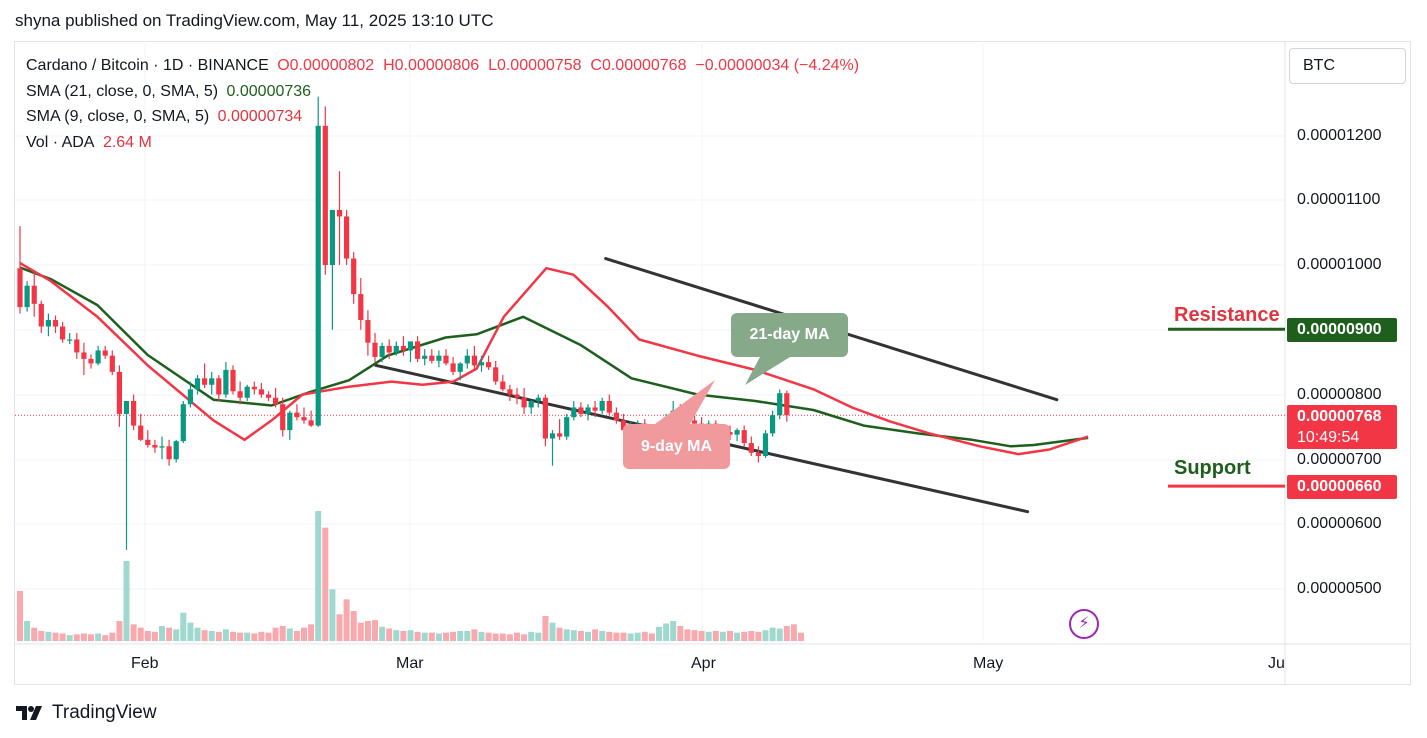  I want to click on high-value: H0.00000806, so click(431, 65).